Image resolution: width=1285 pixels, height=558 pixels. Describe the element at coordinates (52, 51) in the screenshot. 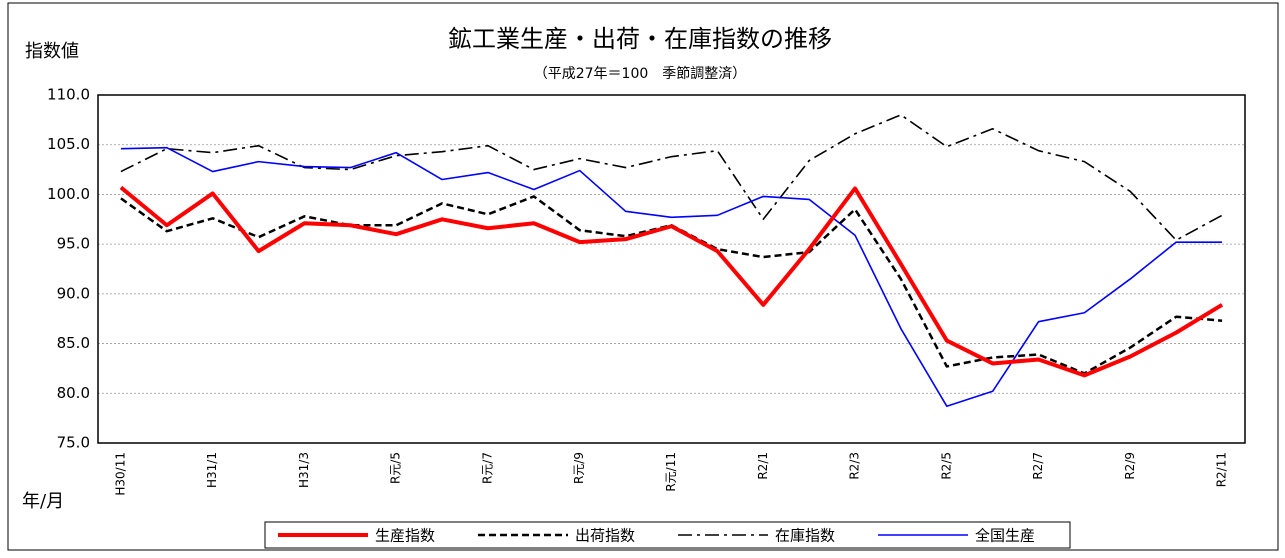

I see `y-axis-label: 指数値` at that location.